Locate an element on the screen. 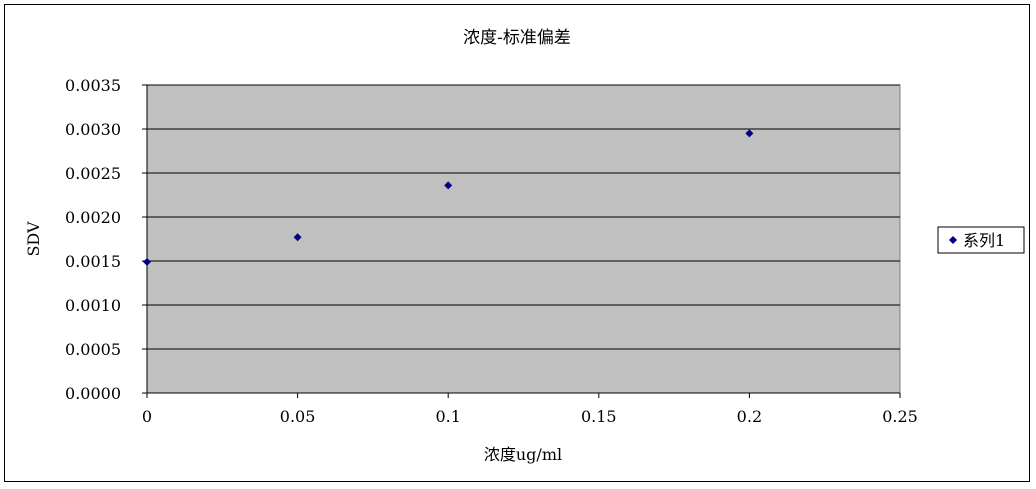 Image resolution: width=1036 pixels, height=489 pixels. y-tick-label: 0.0030 is located at coordinates (93, 129).